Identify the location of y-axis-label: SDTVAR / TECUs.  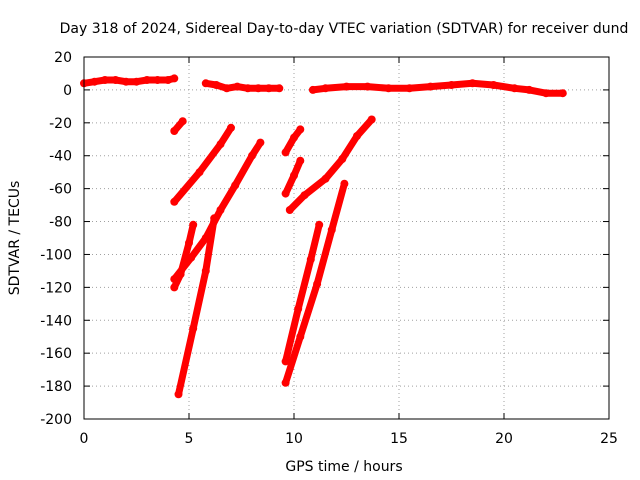
(15, 238).